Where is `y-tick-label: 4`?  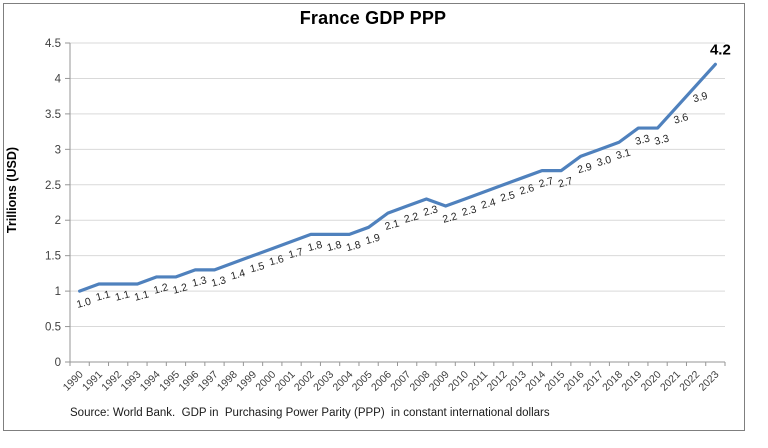 y-tick-label: 4 is located at coordinates (58, 79).